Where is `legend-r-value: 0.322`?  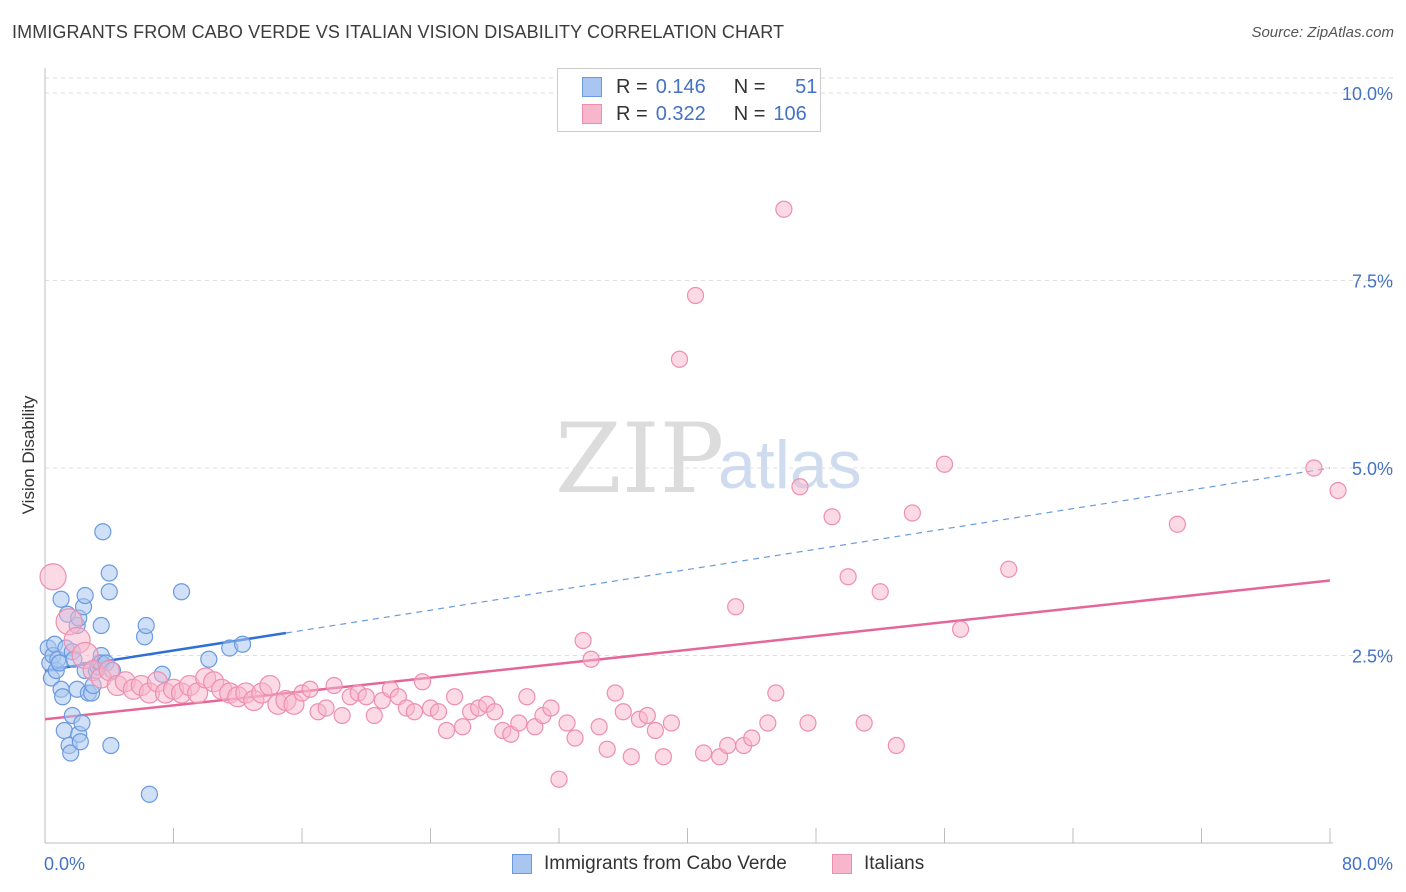
legend-r-value: 0.322 is located at coordinates (680, 113).